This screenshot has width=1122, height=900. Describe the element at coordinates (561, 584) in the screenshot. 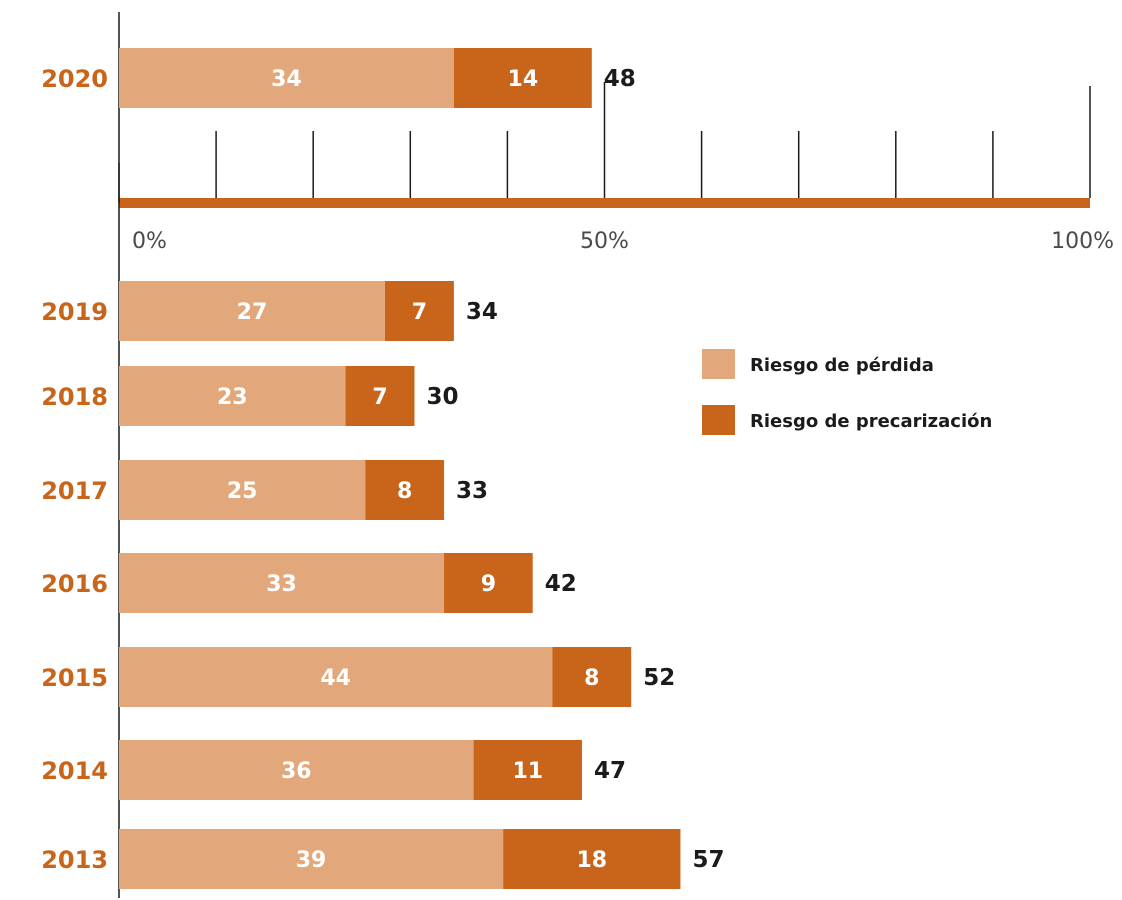

I see `total-label: 42` at that location.